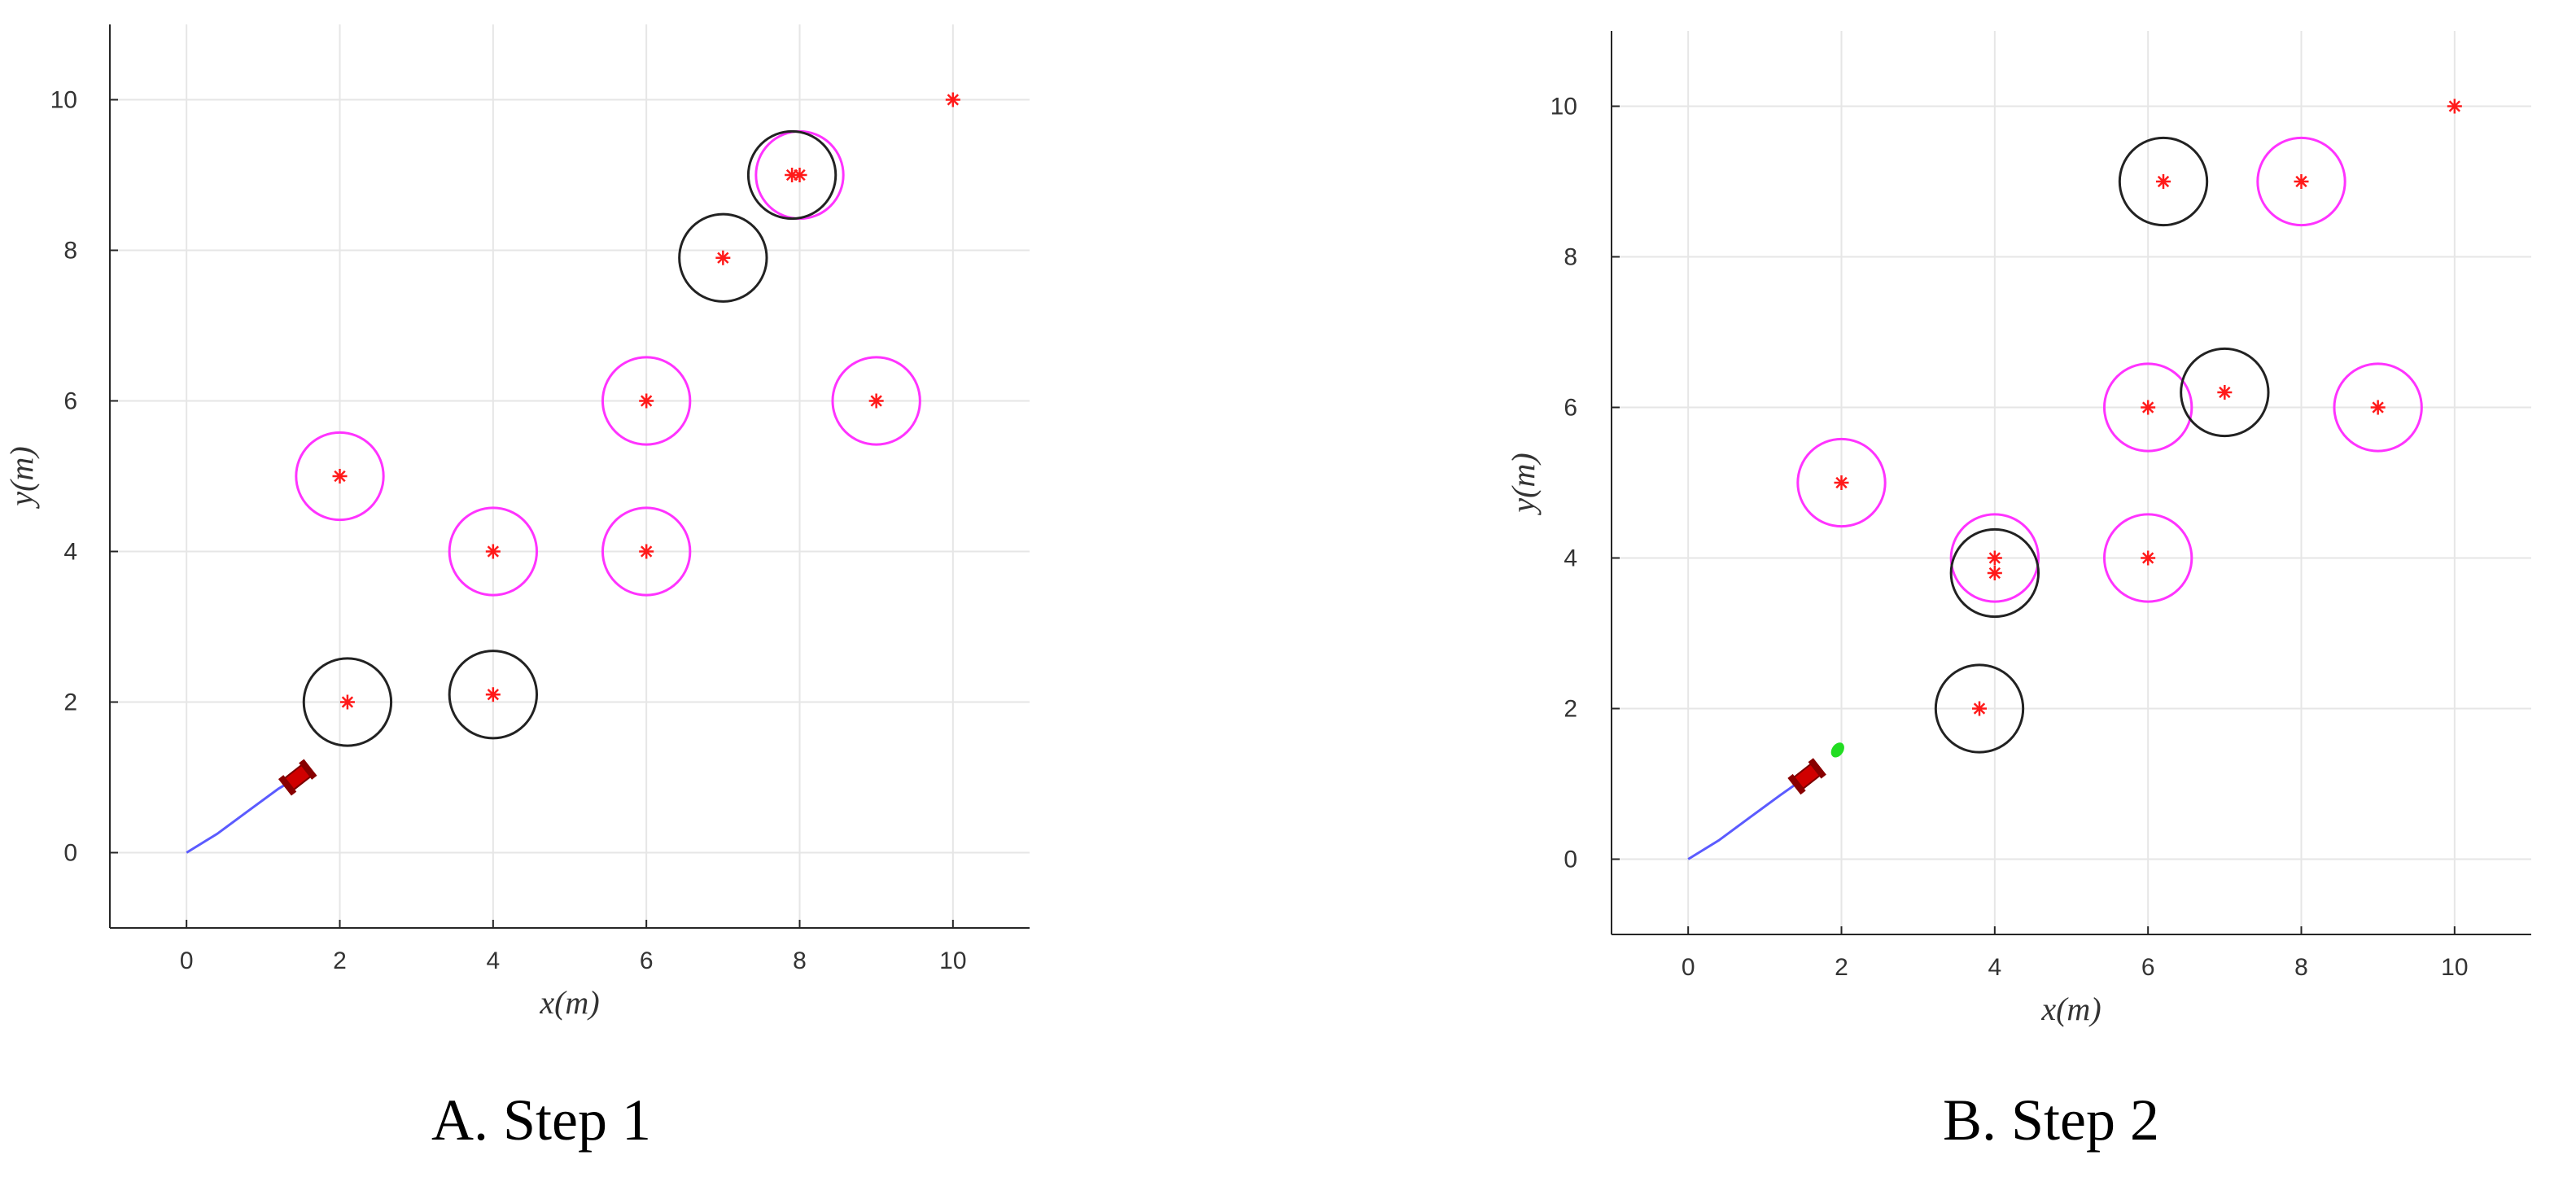 This screenshot has width=2576, height=1199. I want to click on caption-step-2: B. Step 2, so click(2051, 1120).